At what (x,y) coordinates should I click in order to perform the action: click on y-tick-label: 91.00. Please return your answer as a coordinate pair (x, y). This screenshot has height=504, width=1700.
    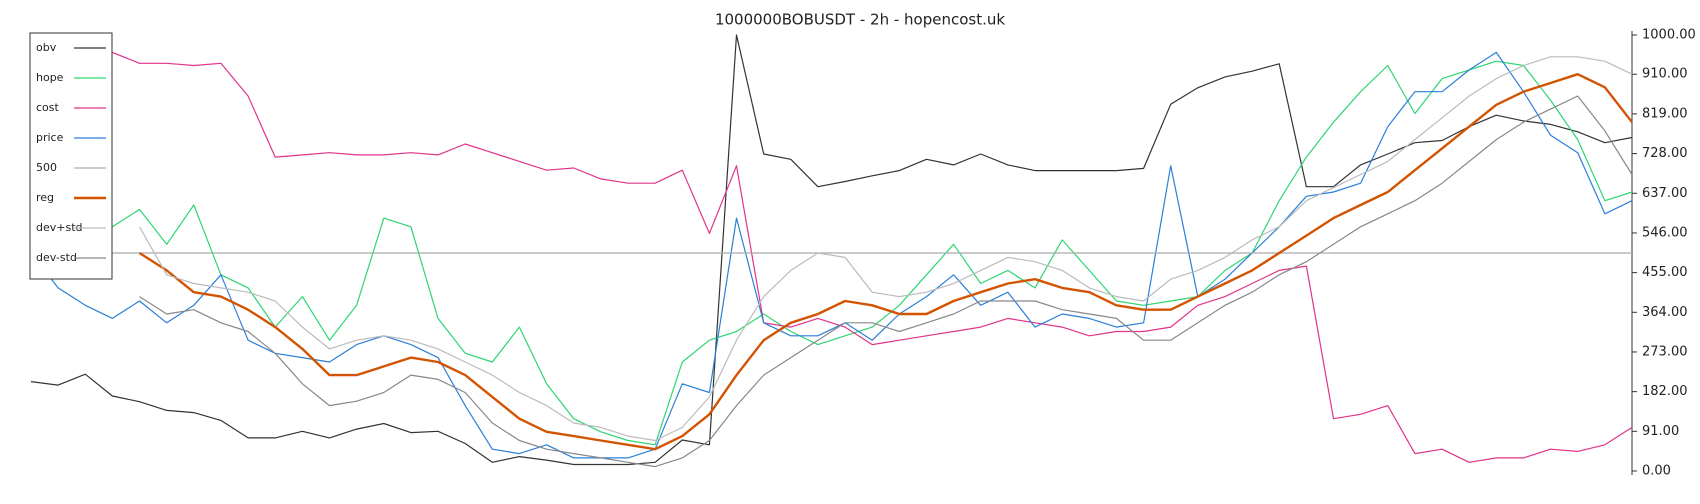
    Looking at the image, I should click on (1660, 431).